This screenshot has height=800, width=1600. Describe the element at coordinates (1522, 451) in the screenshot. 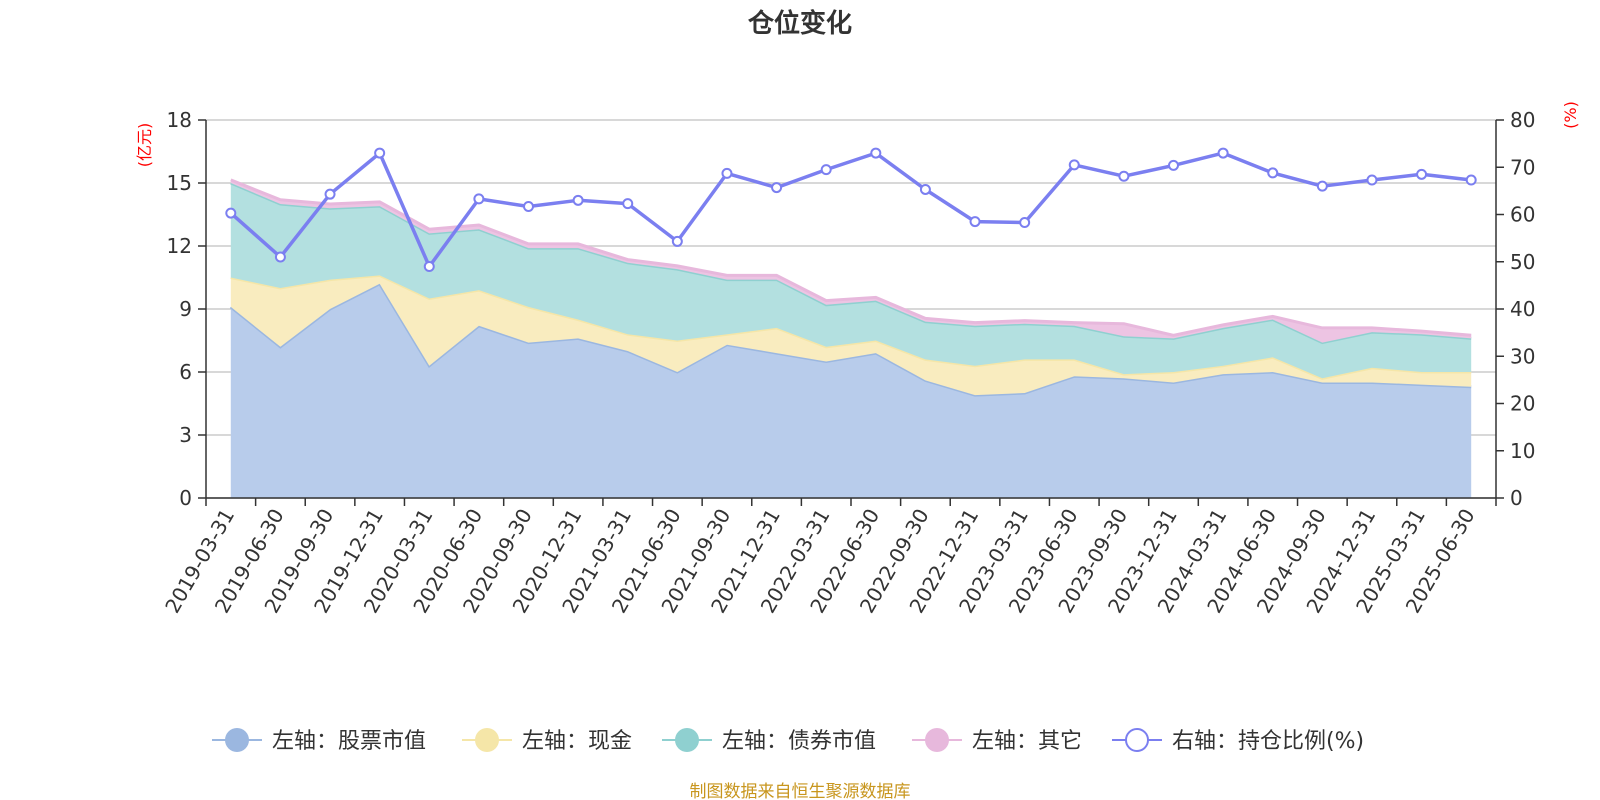

I see `right-tick-label: 10` at that location.